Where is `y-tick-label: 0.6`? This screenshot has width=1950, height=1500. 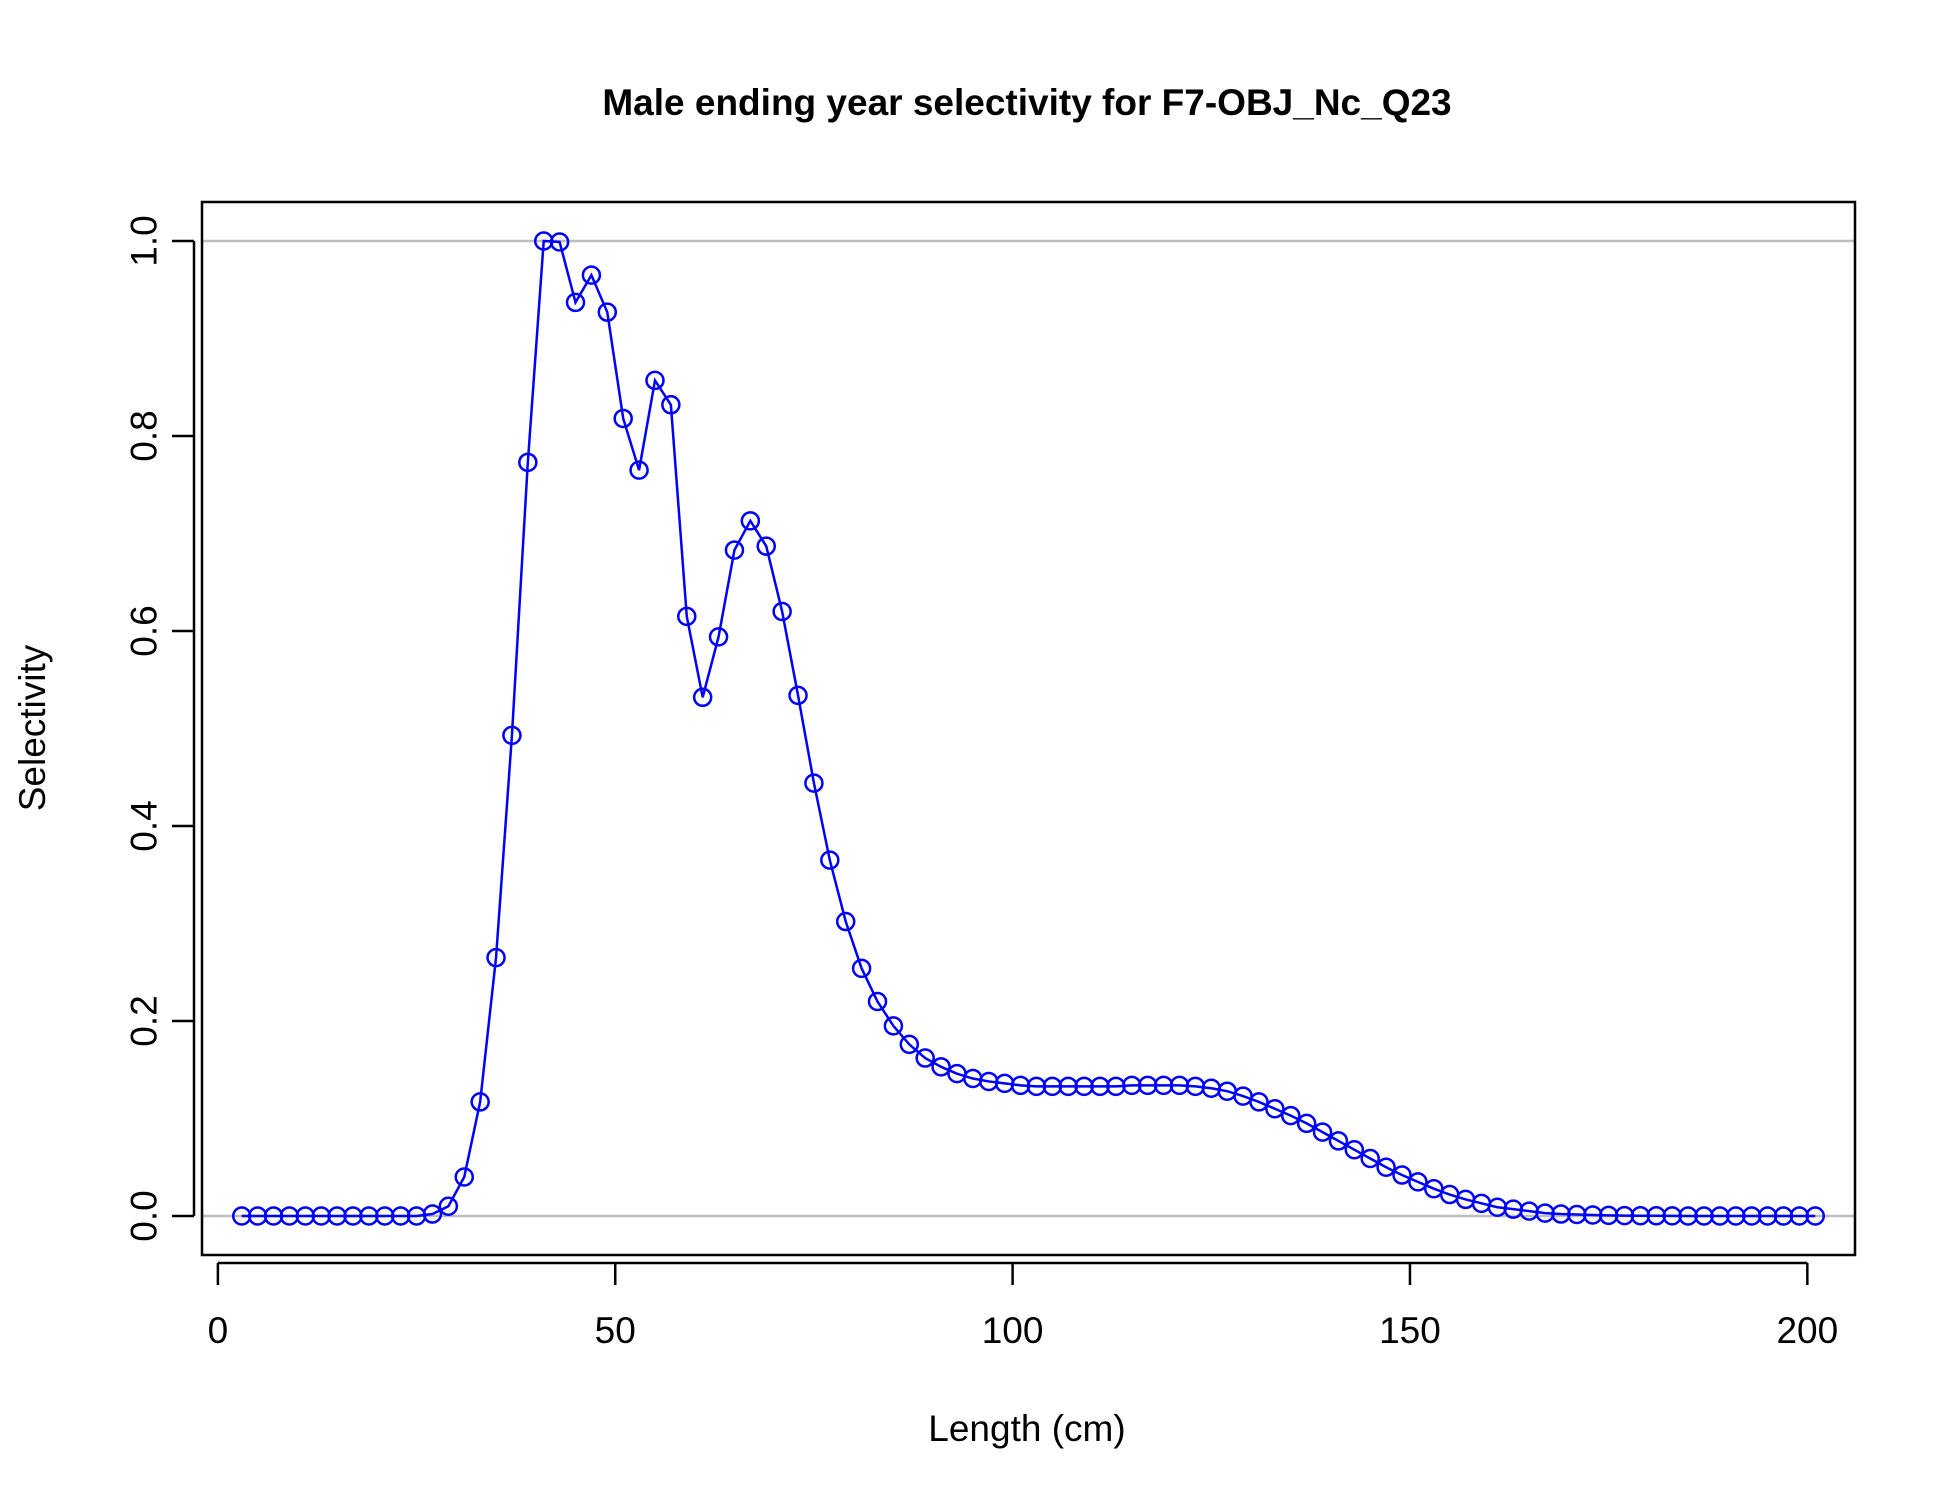 y-tick-label: 0.6 is located at coordinates (144, 630).